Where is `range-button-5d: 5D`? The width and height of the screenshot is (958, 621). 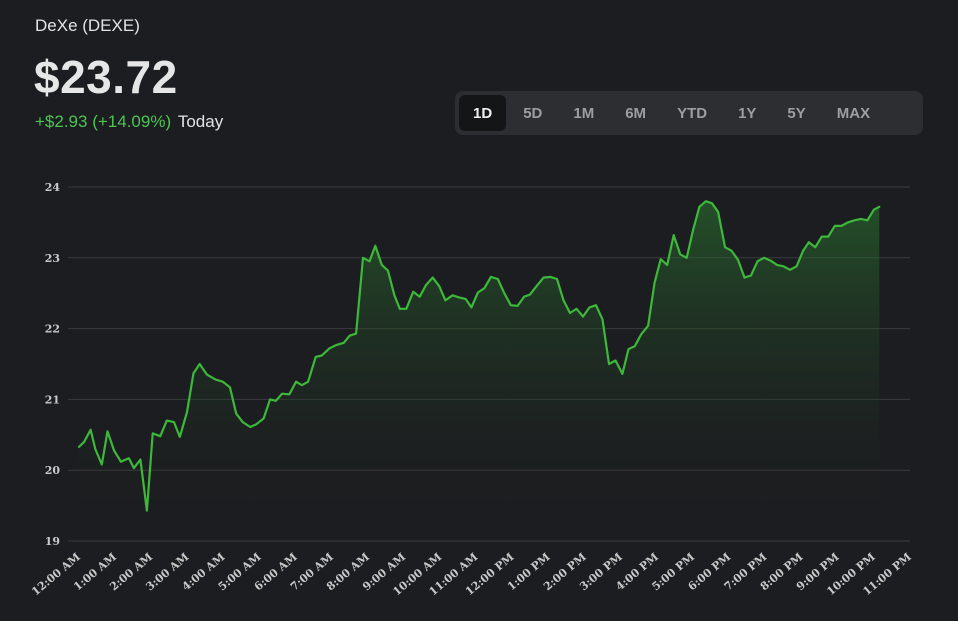 range-button-5d: 5D is located at coordinates (533, 113).